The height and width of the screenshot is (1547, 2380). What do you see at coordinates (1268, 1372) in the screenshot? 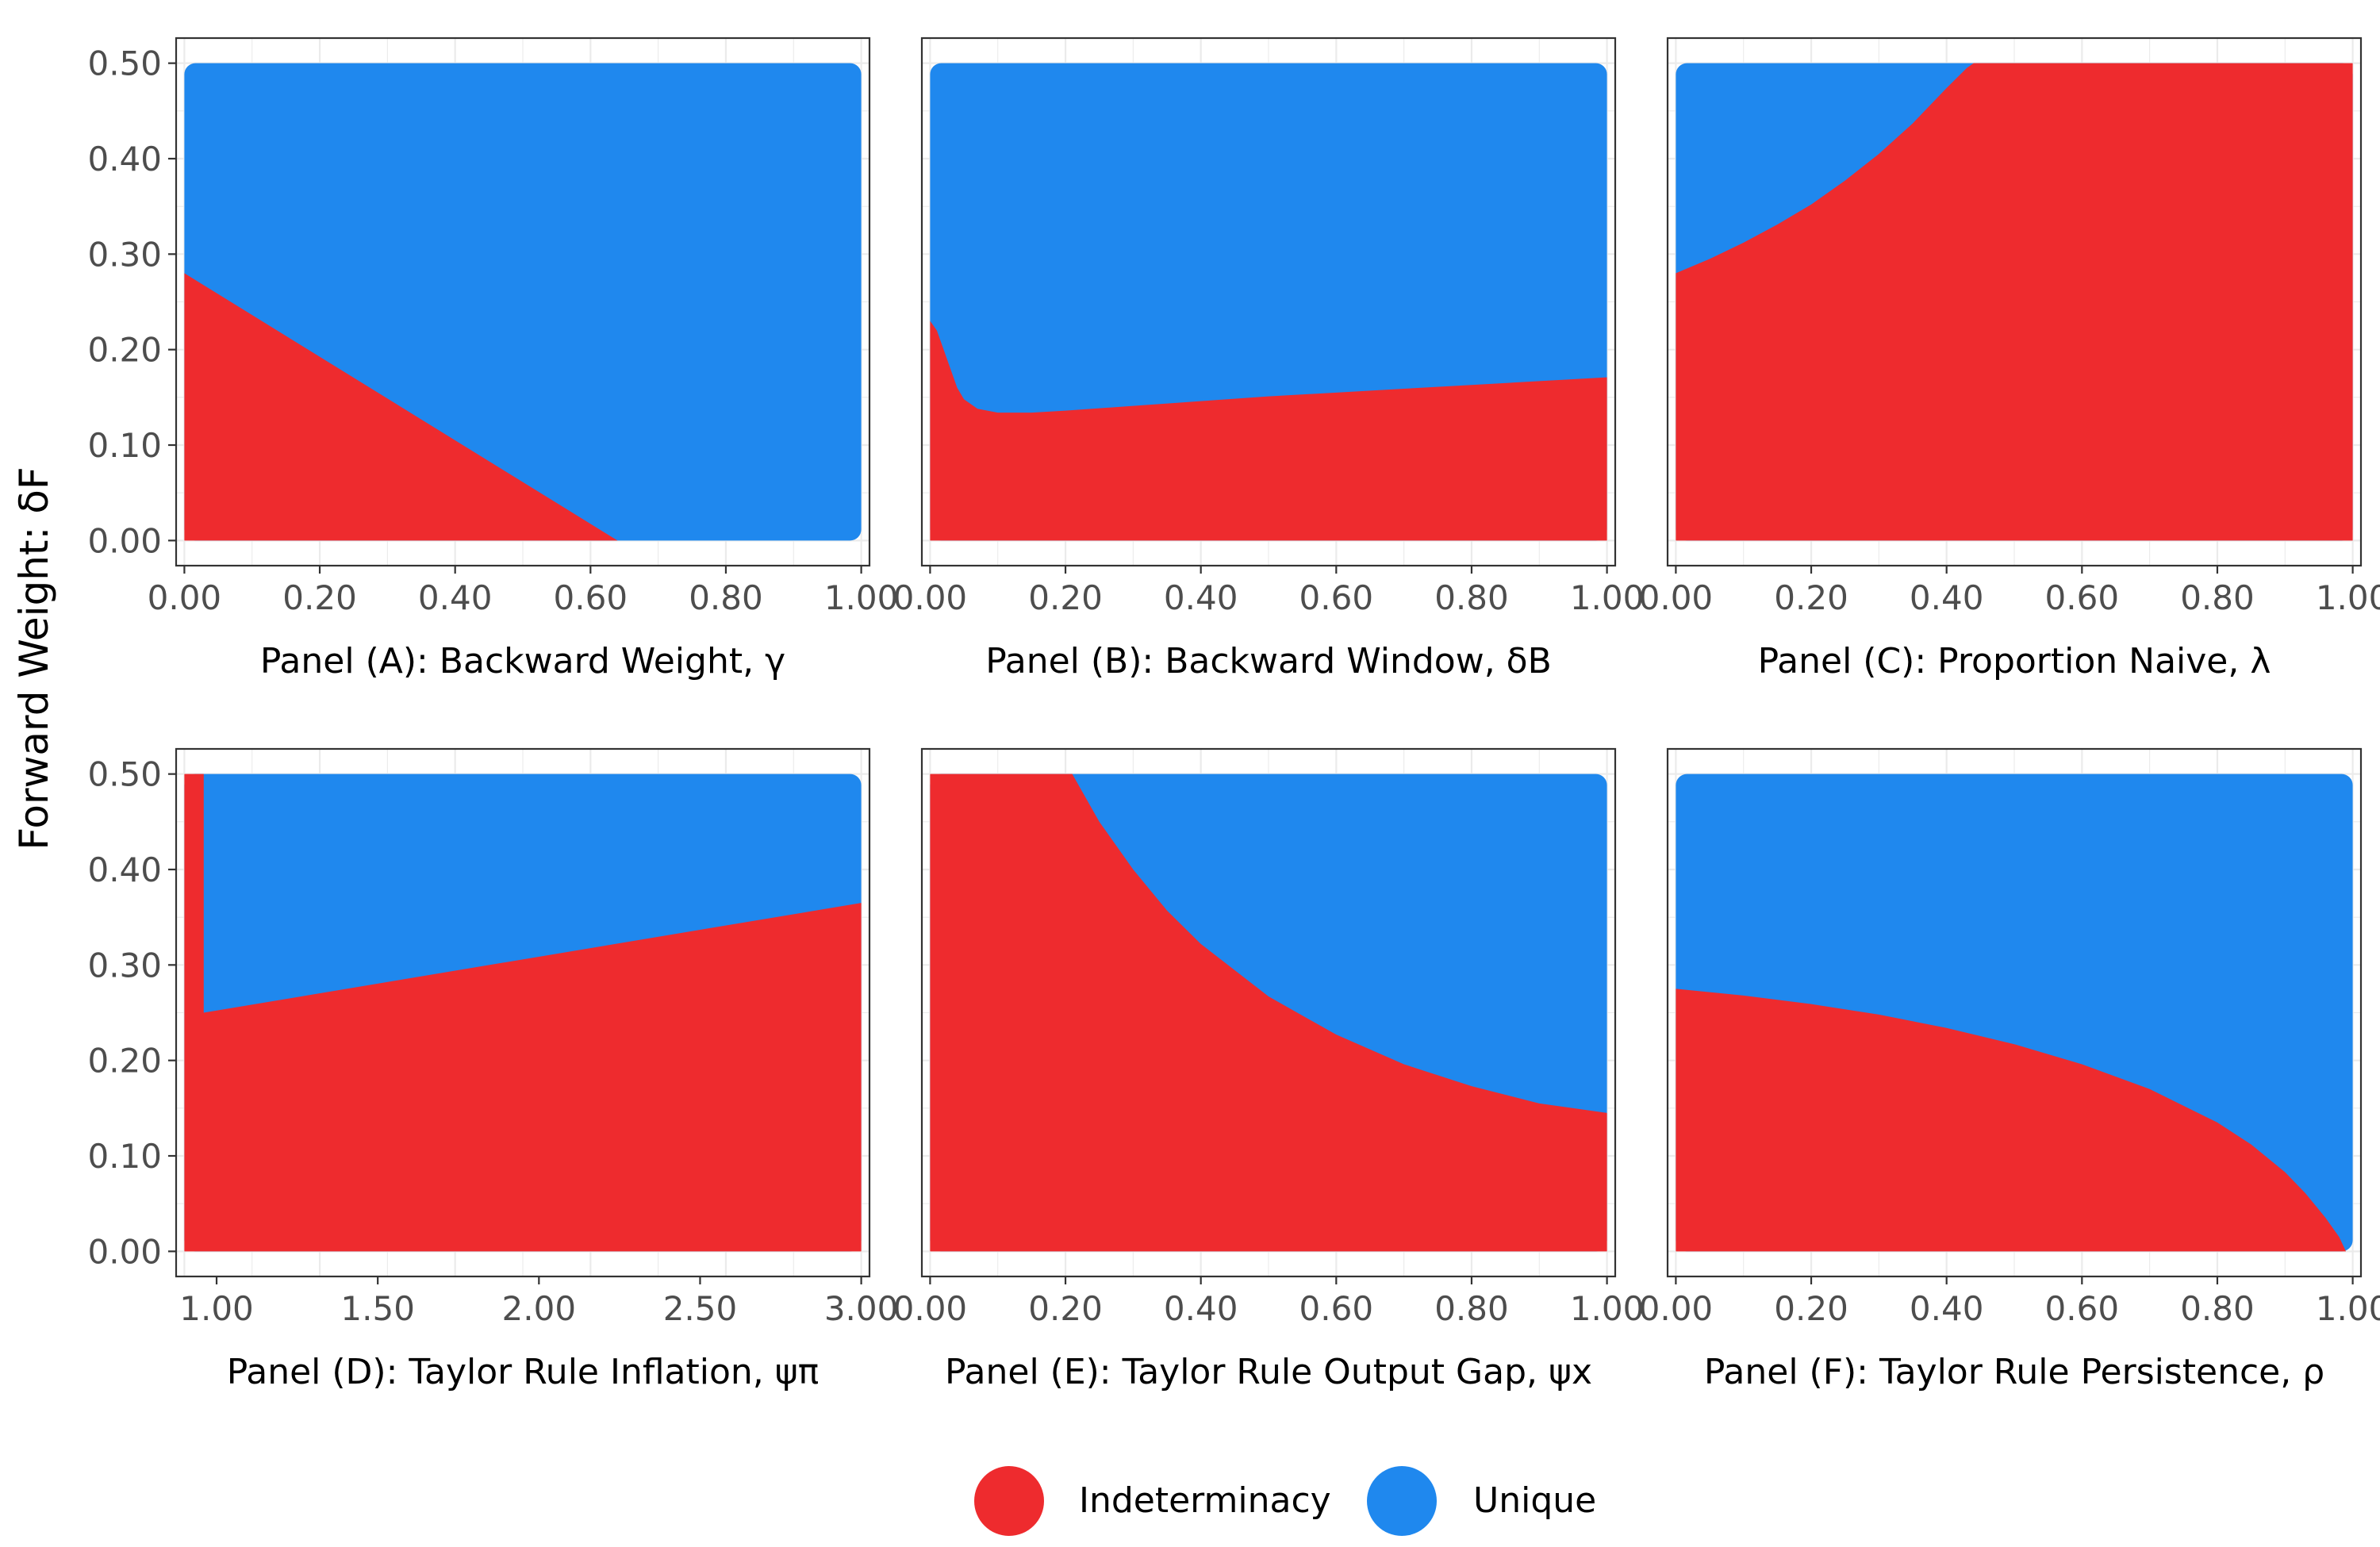
I see `x-axis-title: Panel (E): Taylor Rule Output Gap, ψx` at bounding box center [1268, 1372].